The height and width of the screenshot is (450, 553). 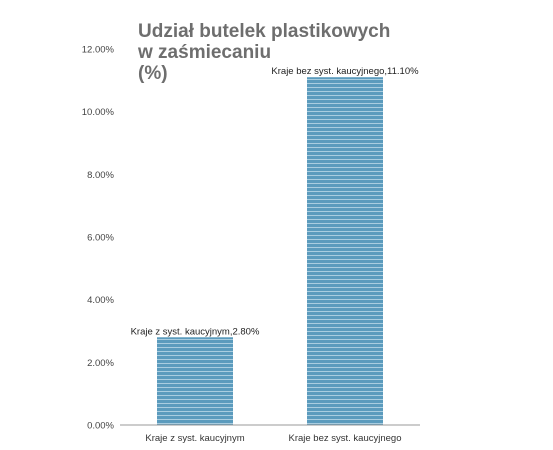 What do you see at coordinates (194, 438) in the screenshot?
I see `x-tick-label: Kraje z syst. kaucyjnym` at bounding box center [194, 438].